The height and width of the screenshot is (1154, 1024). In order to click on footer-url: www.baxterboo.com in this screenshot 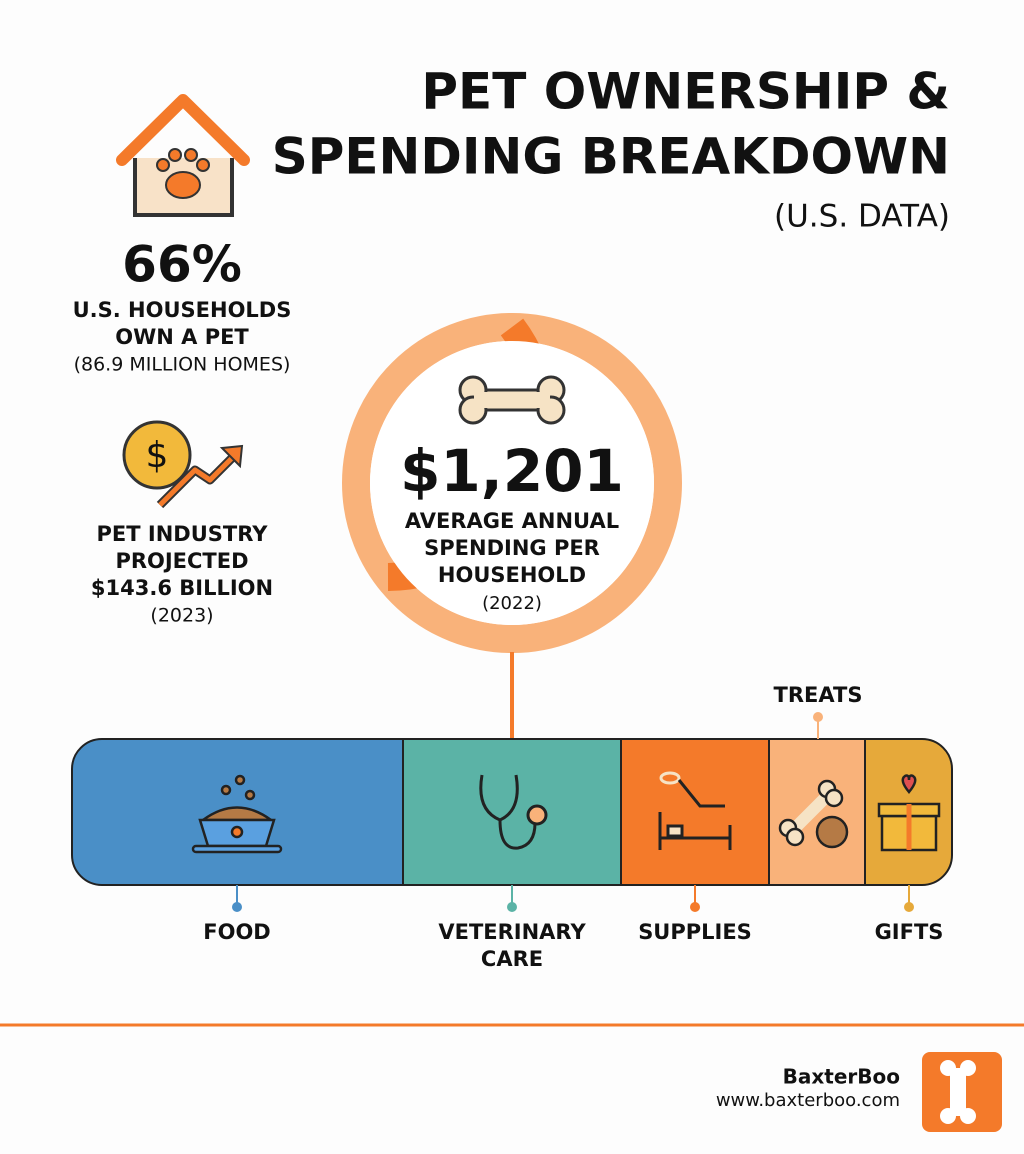, I will do `click(808, 1100)`.